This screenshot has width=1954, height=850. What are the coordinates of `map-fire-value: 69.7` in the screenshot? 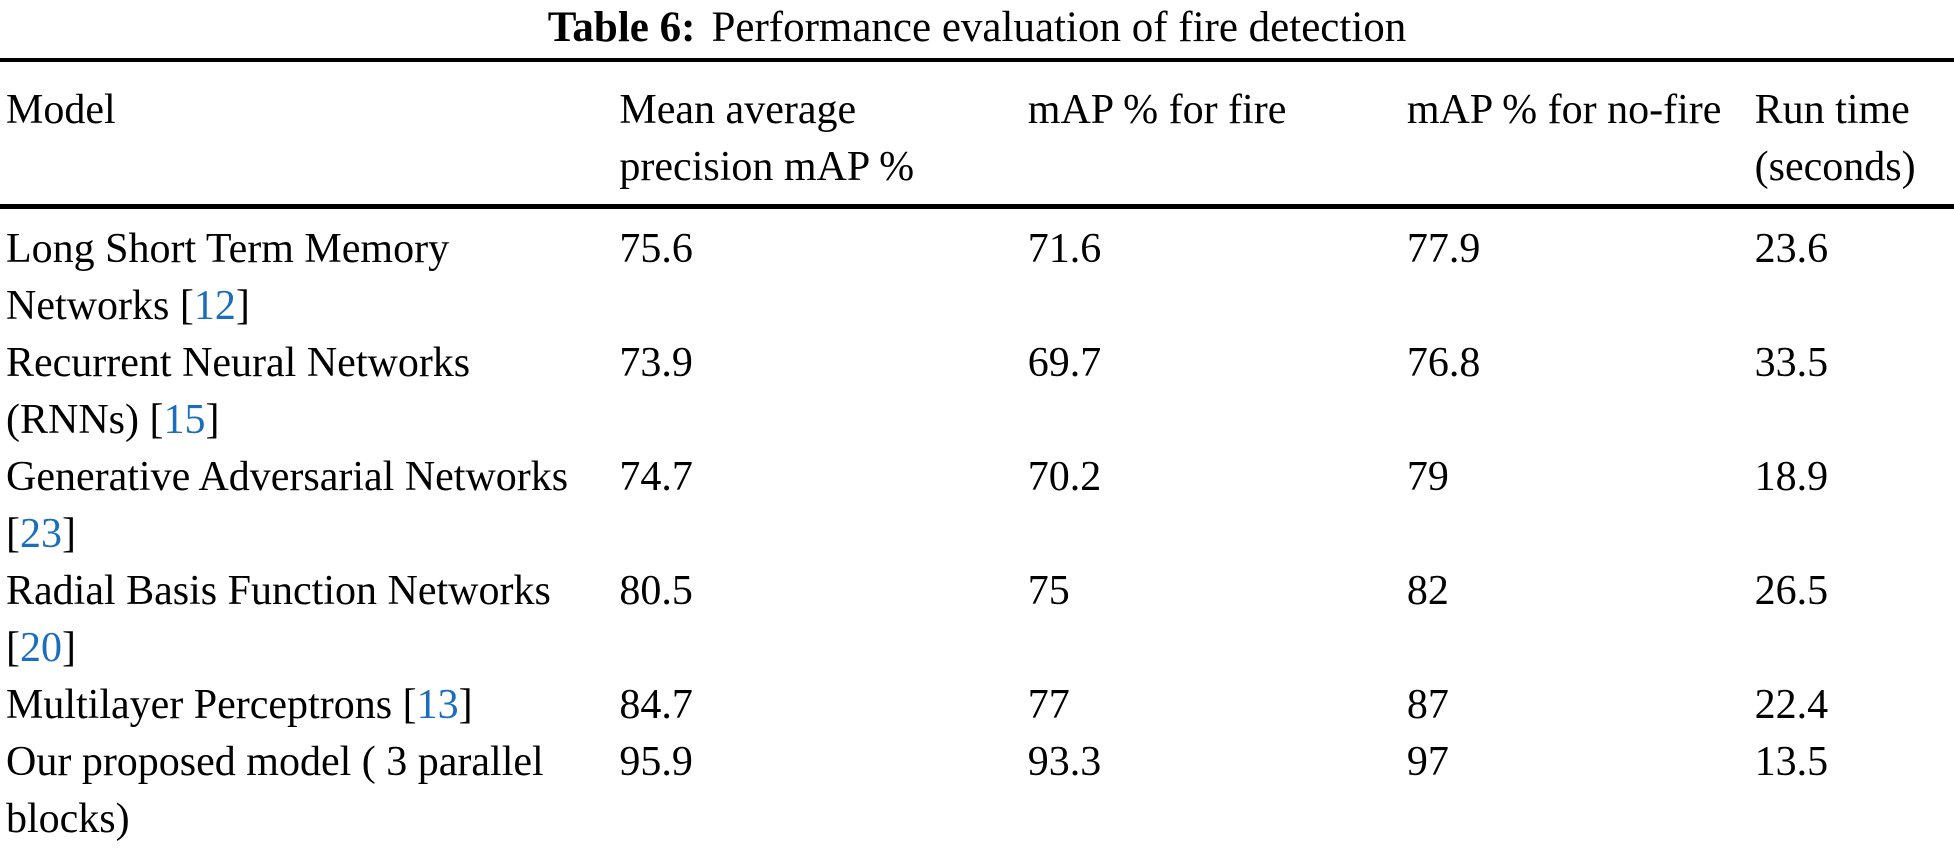 It's located at (1064, 363).